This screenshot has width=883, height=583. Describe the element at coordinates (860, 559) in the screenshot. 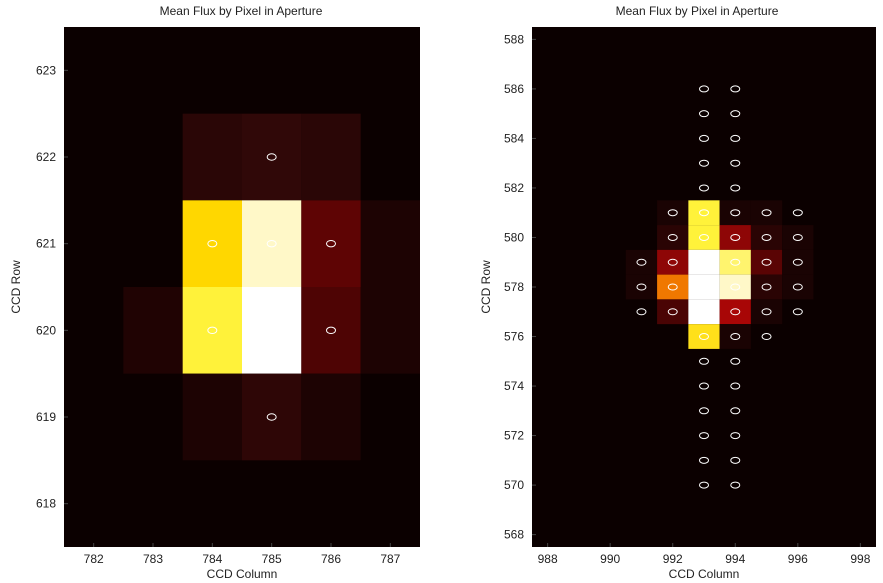

I see `x-tick-label: 998` at that location.